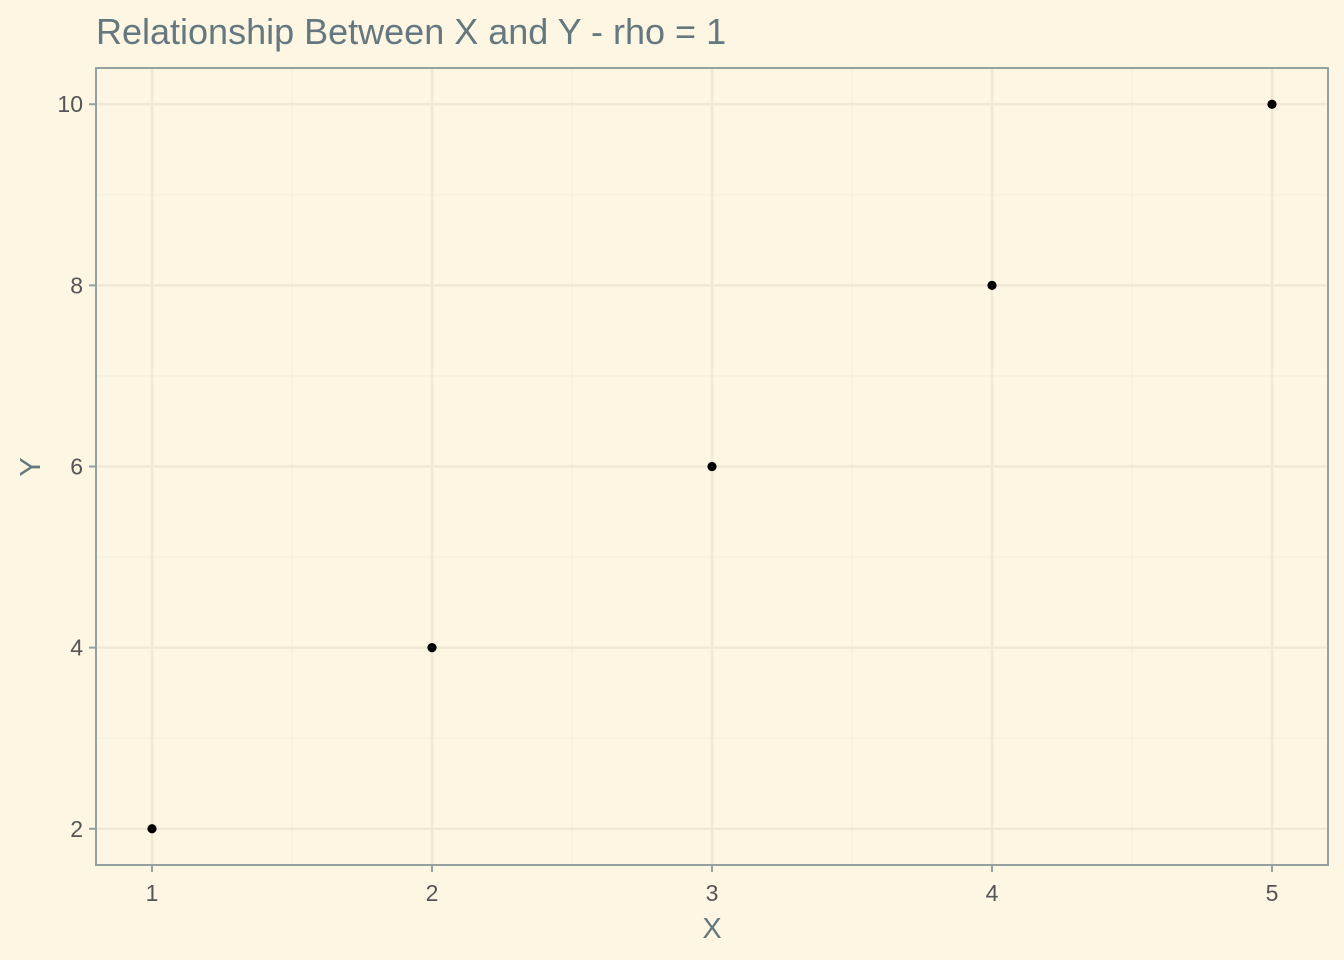 This screenshot has height=960, width=1344. What do you see at coordinates (76, 648) in the screenshot?
I see `y-tick-label-1: 4` at bounding box center [76, 648].